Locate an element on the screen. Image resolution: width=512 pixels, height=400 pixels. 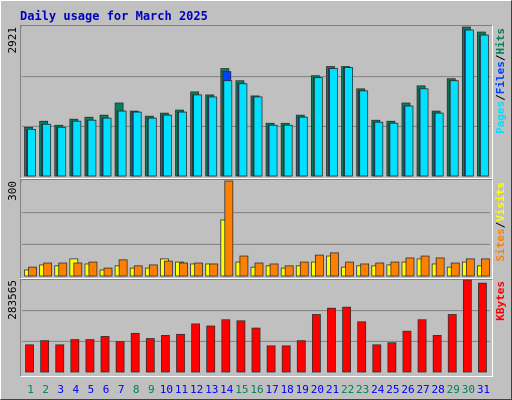
x-tick-label: 2 is located at coordinates (45, 389).